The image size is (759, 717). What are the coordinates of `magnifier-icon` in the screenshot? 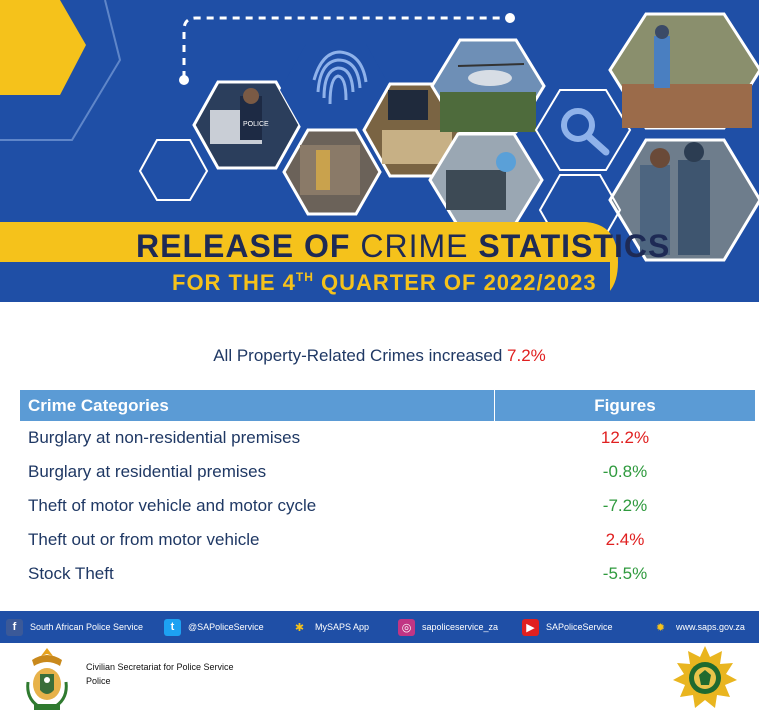 It's located at (585, 132).